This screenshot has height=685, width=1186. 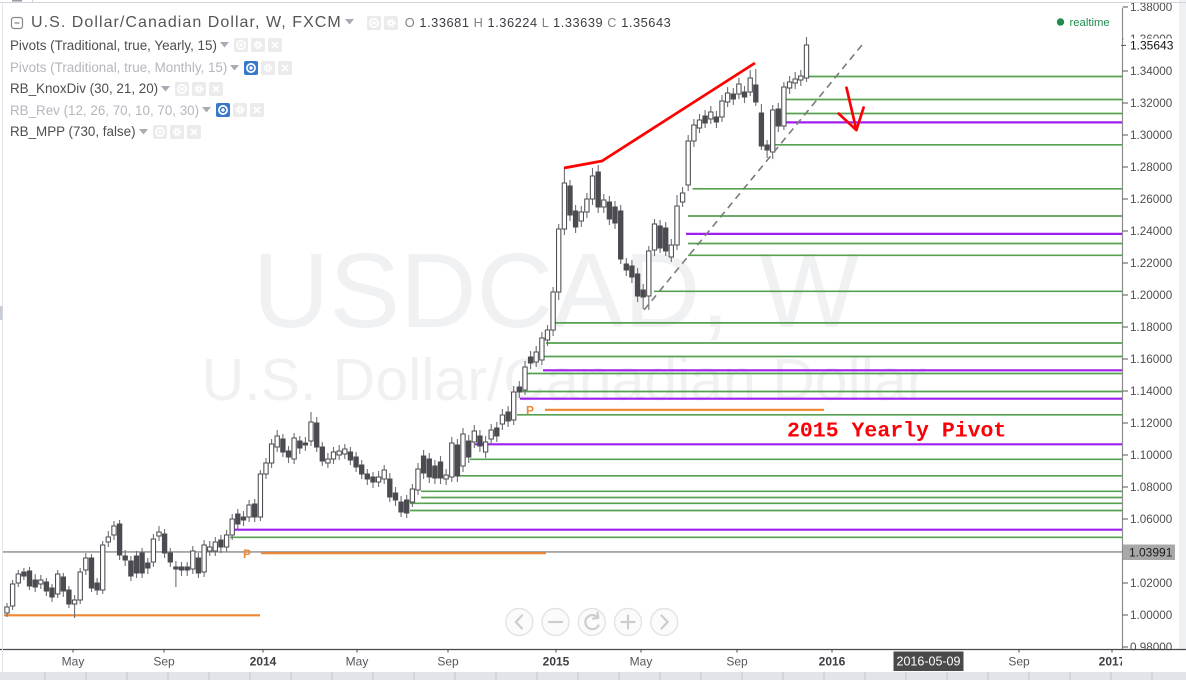 I want to click on svg-text: 1.38000, so click(x=1151, y=7).